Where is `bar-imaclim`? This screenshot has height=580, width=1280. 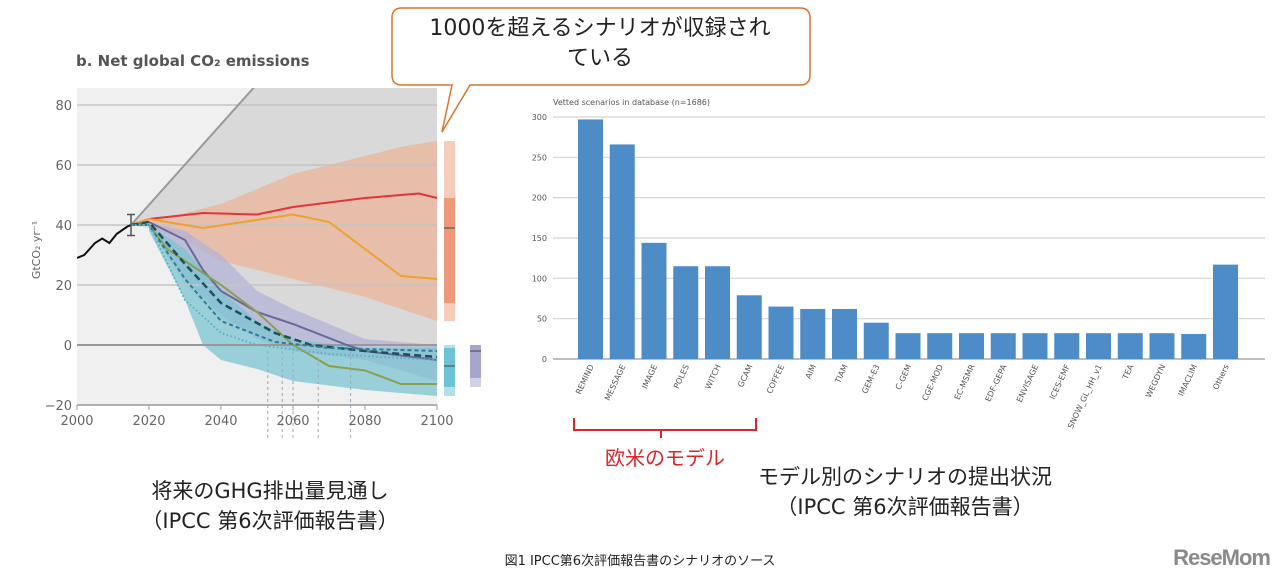
bar-imaclim is located at coordinates (1194, 346).